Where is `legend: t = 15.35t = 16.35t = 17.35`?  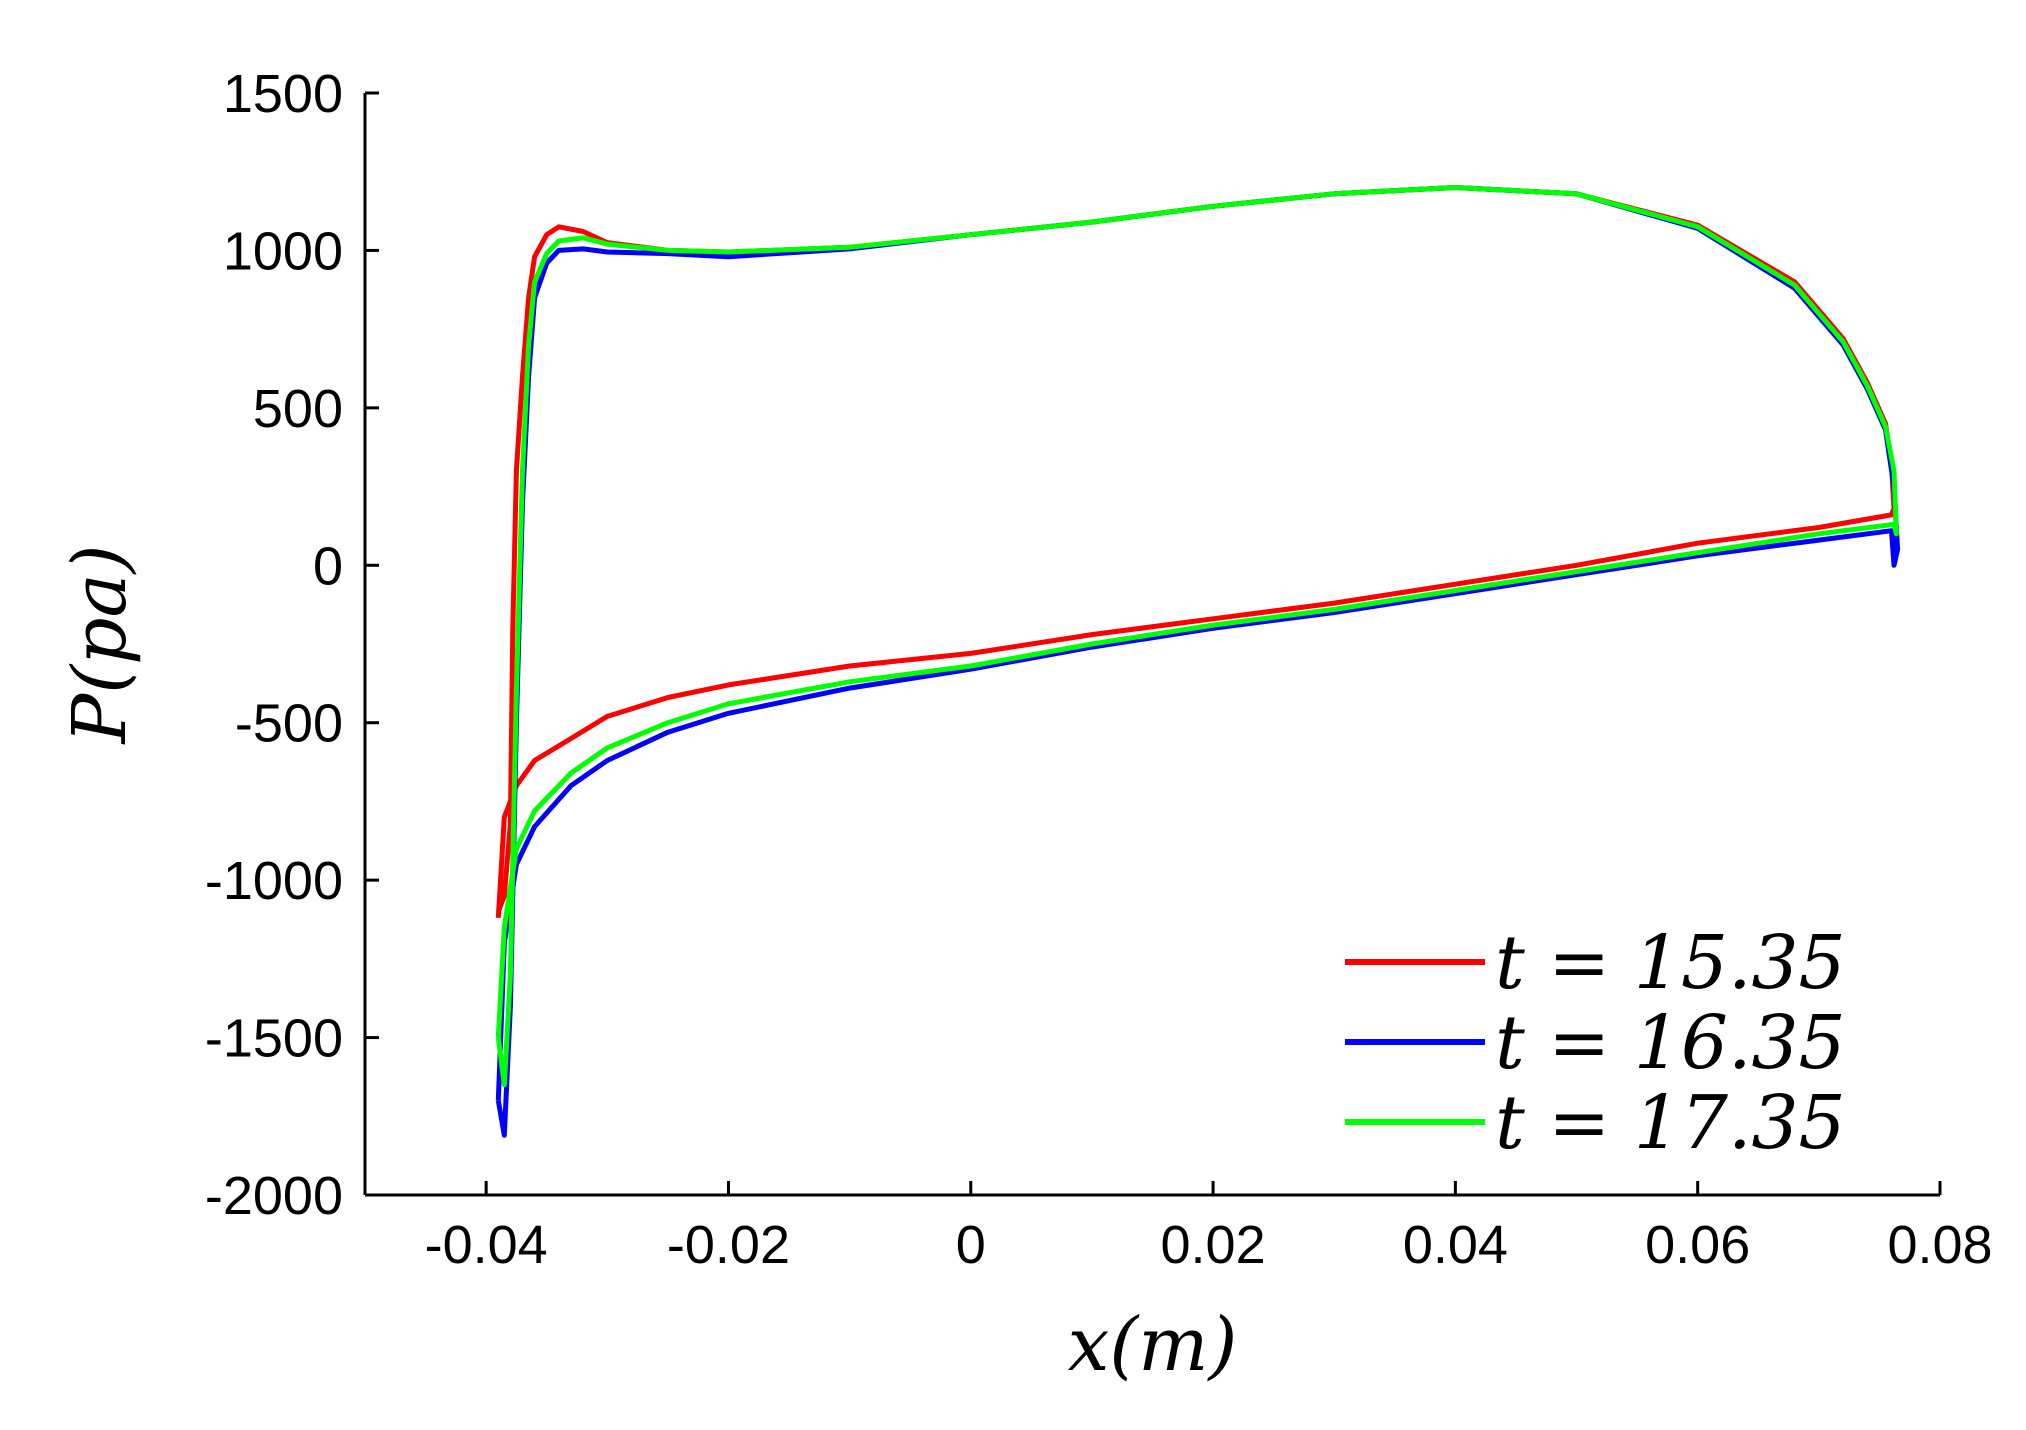
legend: t = 15.35t = 16.35t = 17.35 is located at coordinates (1595, 1043).